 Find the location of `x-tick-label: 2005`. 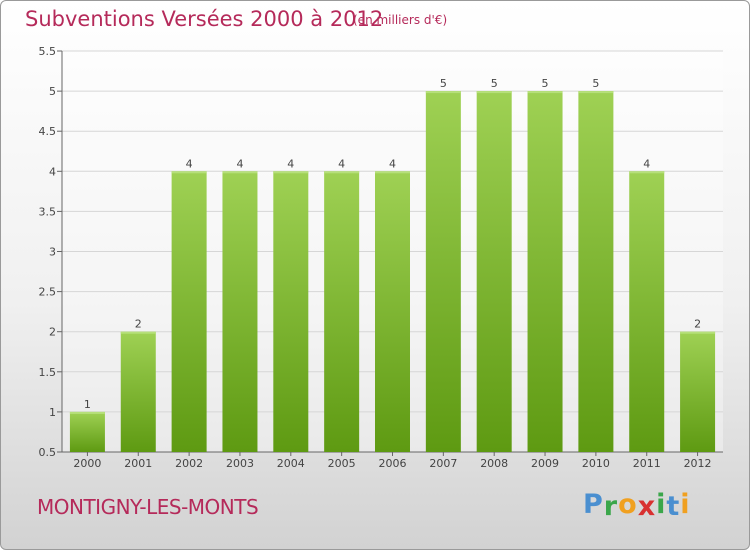

x-tick-label: 2005 is located at coordinates (342, 463).